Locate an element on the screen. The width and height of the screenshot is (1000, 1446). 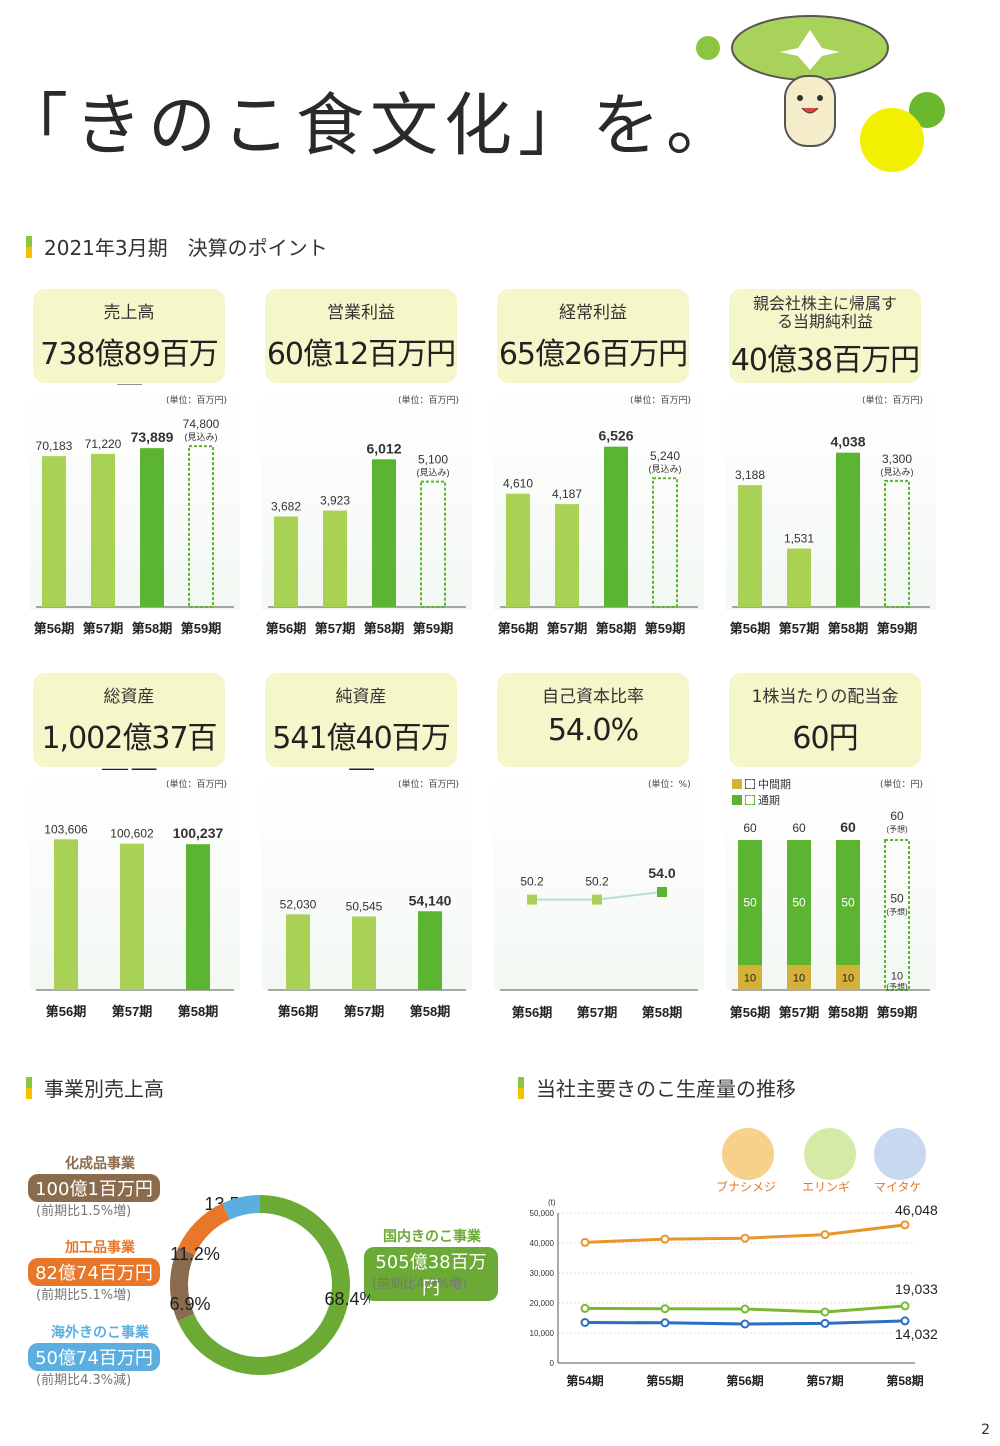
chart-total-assets: 103,606 第56期 100,602 第57期 100,237 第58期 is located at coordinates (135, 920).